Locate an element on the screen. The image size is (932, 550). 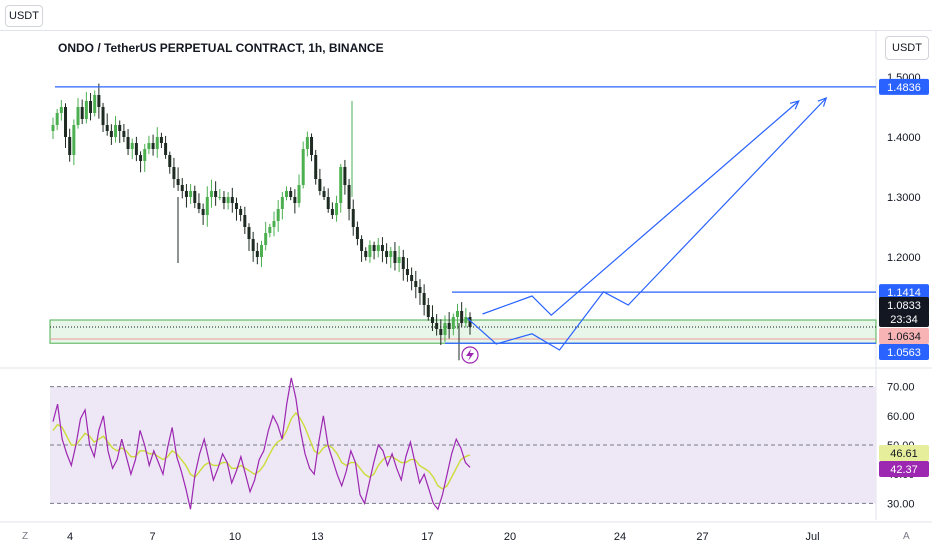
time-tick-label: 17 is located at coordinates (427, 537).